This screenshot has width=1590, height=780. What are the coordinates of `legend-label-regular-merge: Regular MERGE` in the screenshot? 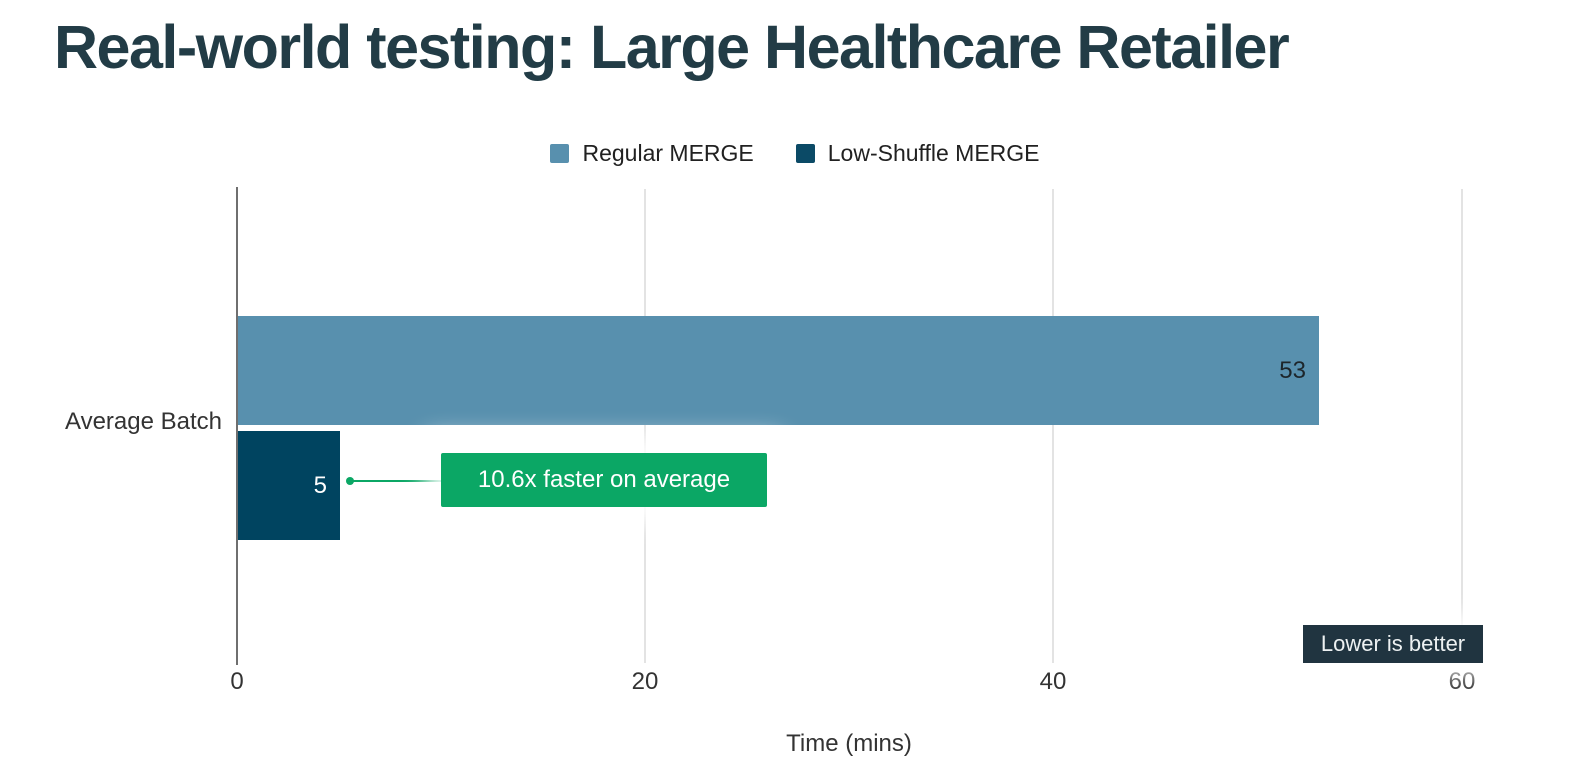 It's located at (668, 153).